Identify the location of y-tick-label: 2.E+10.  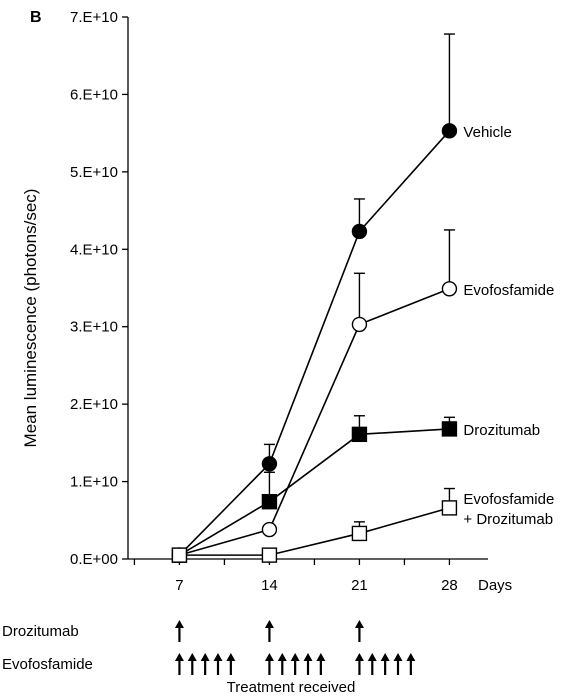
(94, 404).